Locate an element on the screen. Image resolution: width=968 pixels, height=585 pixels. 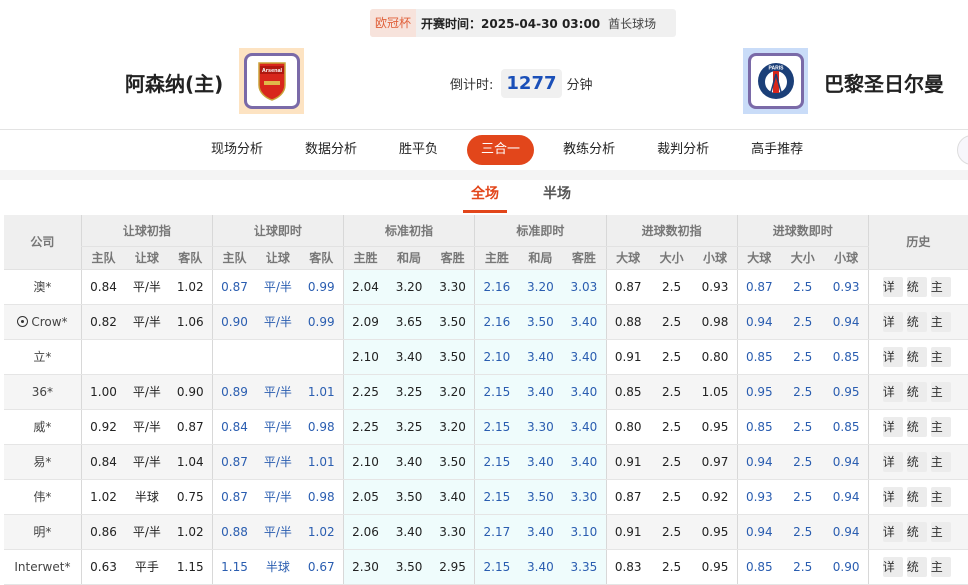
odds-cell: 0.84 is located at coordinates (103, 287).